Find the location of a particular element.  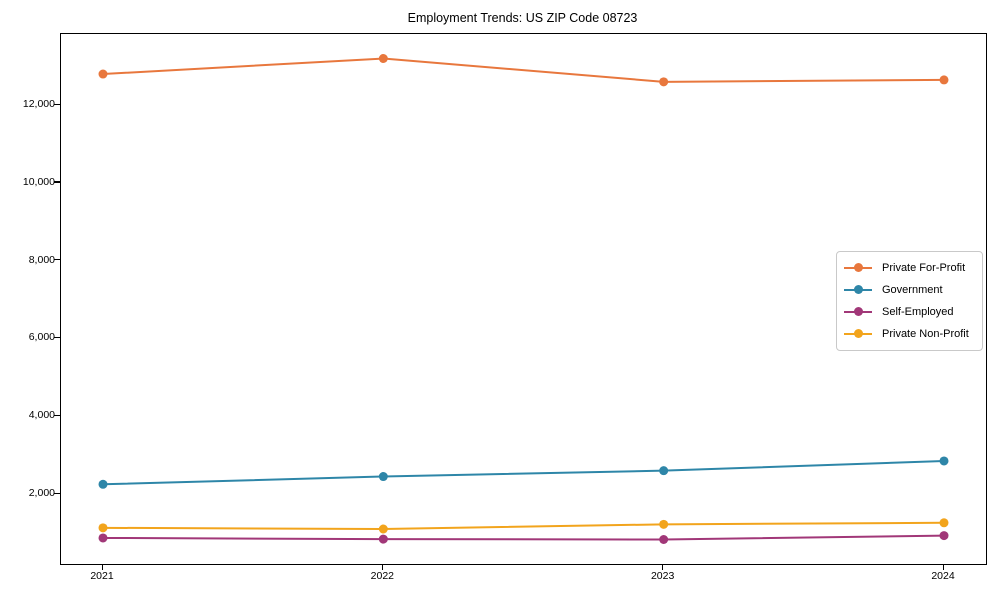

x-tick-label: 2022 is located at coordinates (382, 576).